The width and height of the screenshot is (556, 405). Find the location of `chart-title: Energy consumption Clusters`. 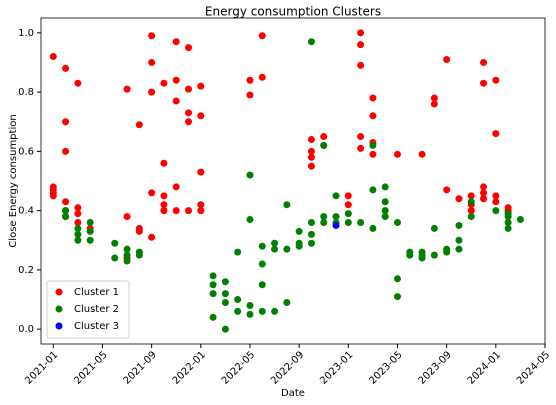

chart-title: Energy consumption Clusters is located at coordinates (293, 12).